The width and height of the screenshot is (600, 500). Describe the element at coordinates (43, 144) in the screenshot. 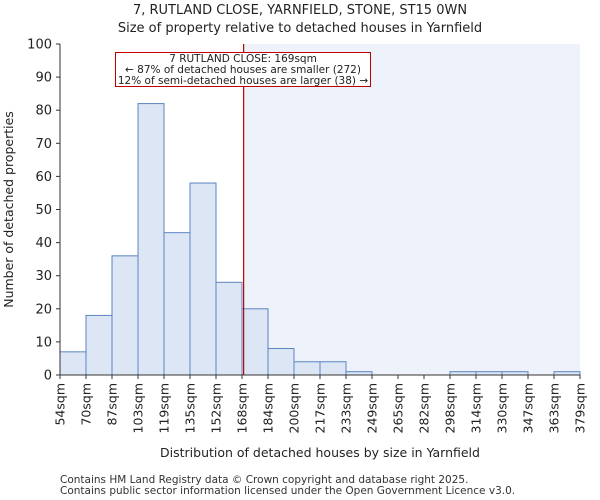

I see `y-tick-label: 70` at that location.